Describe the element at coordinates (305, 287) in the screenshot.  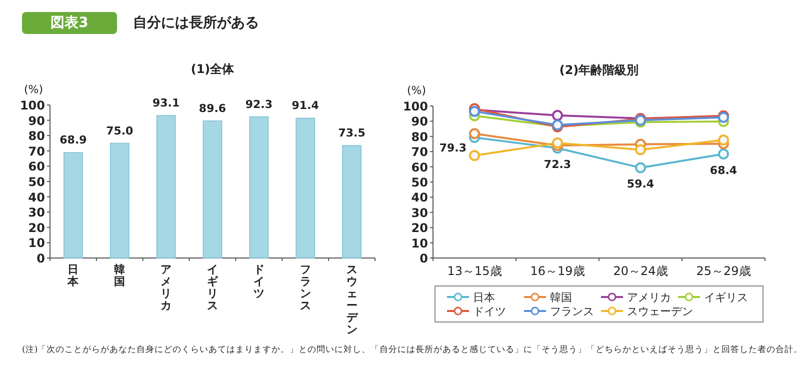
I see `x-tick-label: フランス` at that location.